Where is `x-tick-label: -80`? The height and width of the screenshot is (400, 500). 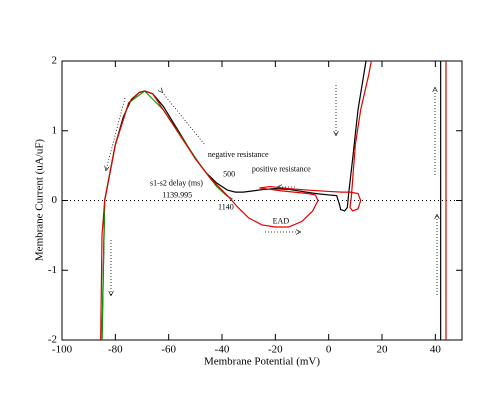 x-tick-label: -80 is located at coordinates (115, 350).